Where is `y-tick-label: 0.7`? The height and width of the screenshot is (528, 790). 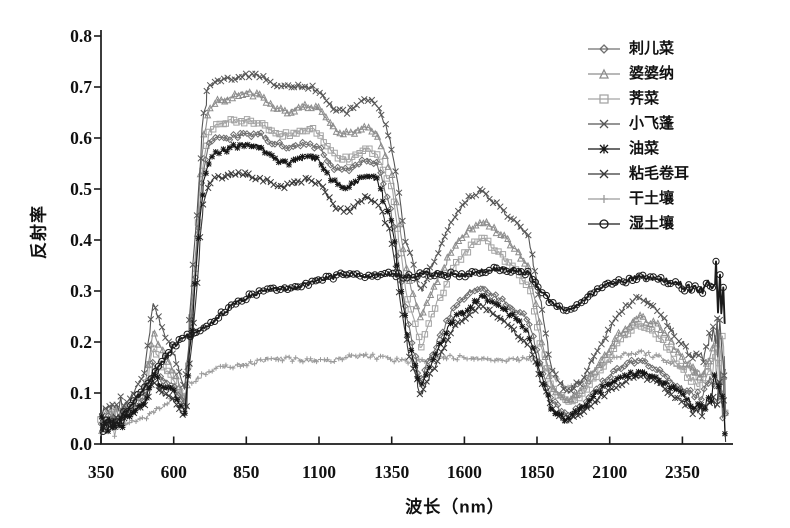 y-tick-label: 0.7 is located at coordinates (81, 87).